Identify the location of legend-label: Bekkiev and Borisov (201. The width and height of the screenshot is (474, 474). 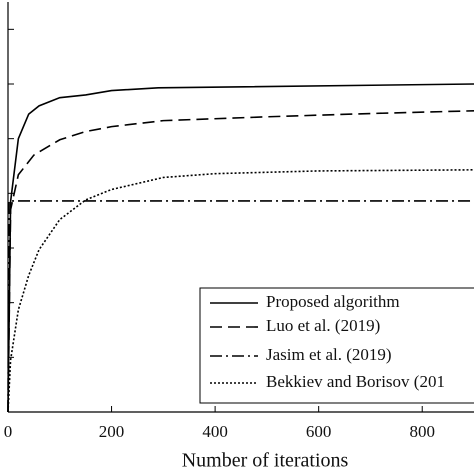
(355, 381).